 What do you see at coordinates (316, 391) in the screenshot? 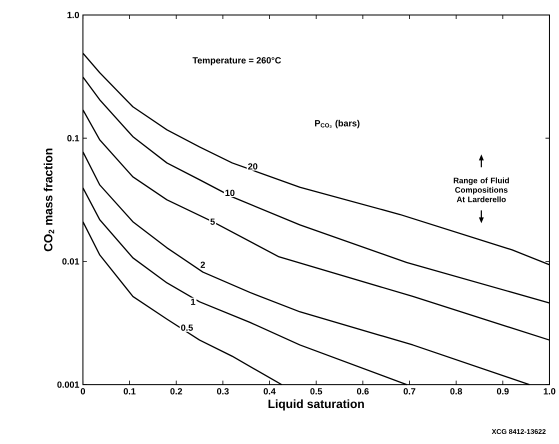
I see `x-tick-label: 0.5` at bounding box center [316, 391].